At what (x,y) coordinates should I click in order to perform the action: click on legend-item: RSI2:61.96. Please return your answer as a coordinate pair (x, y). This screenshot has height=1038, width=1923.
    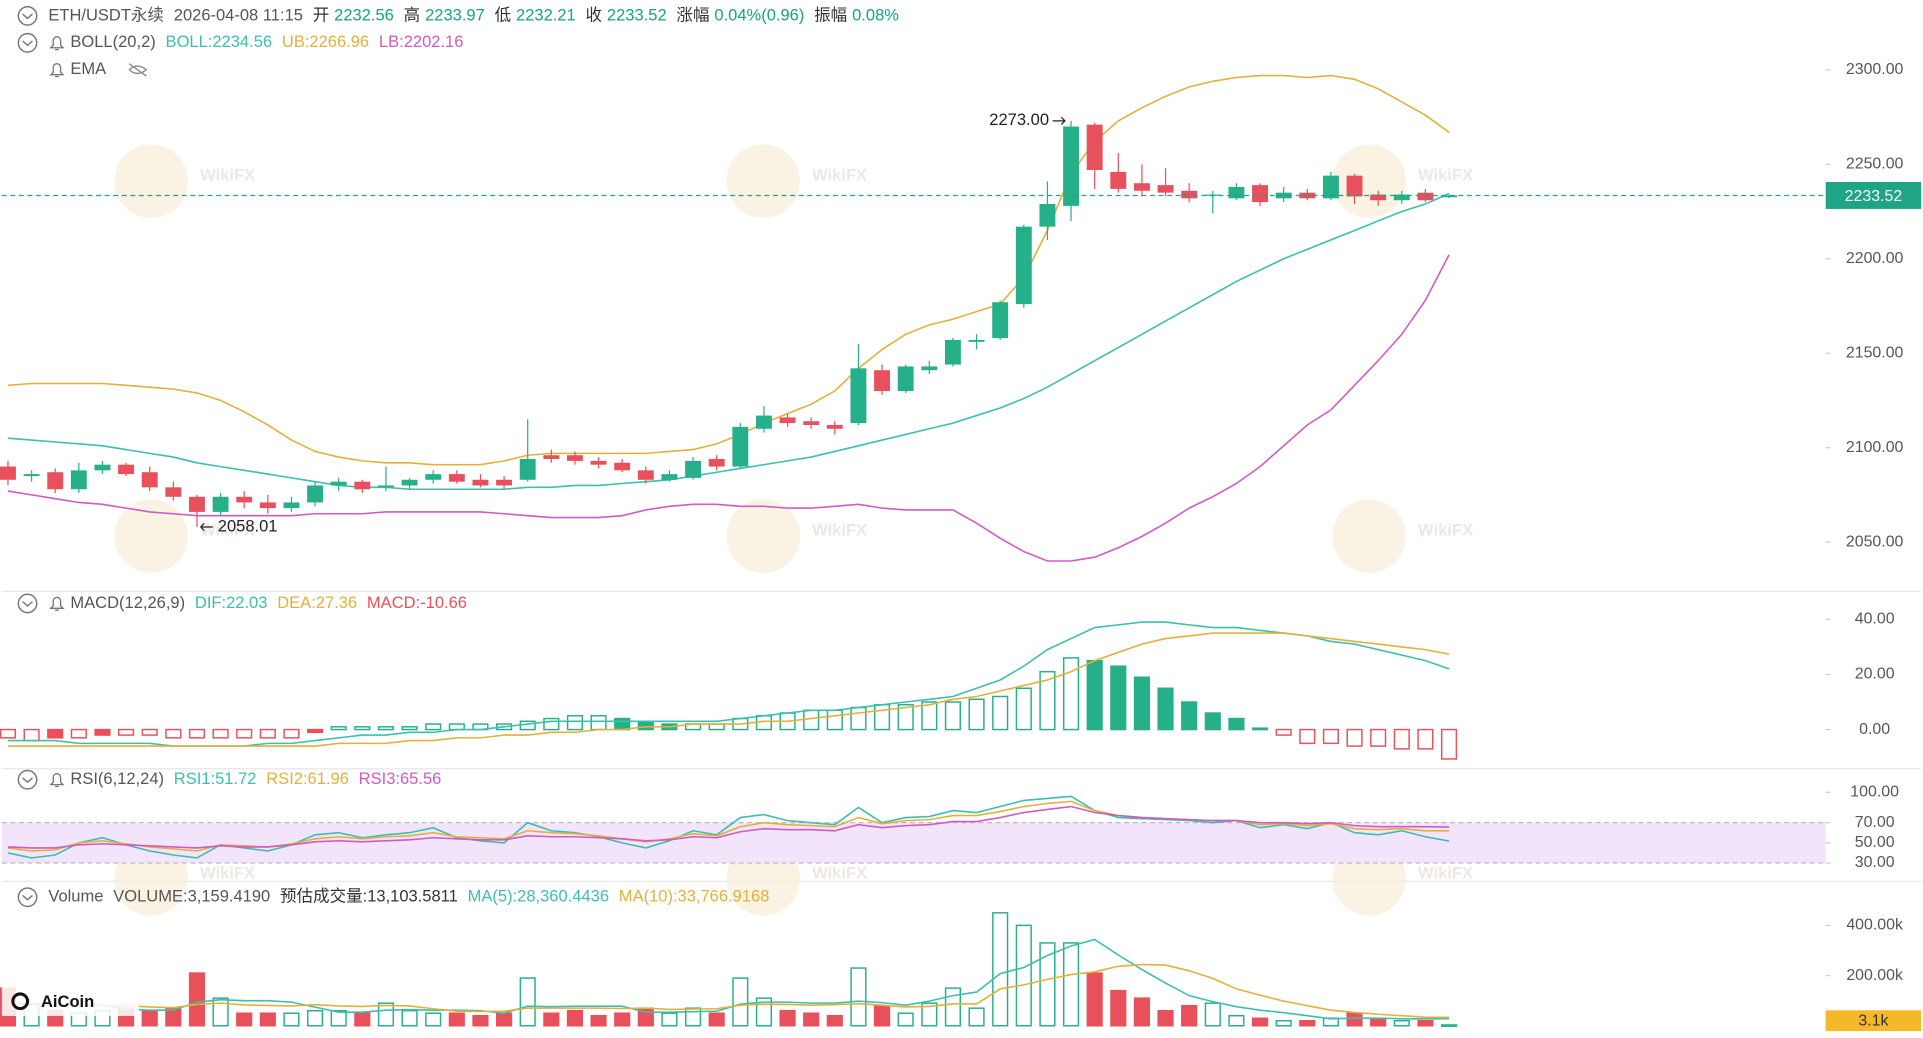
    Looking at the image, I should click on (307, 778).